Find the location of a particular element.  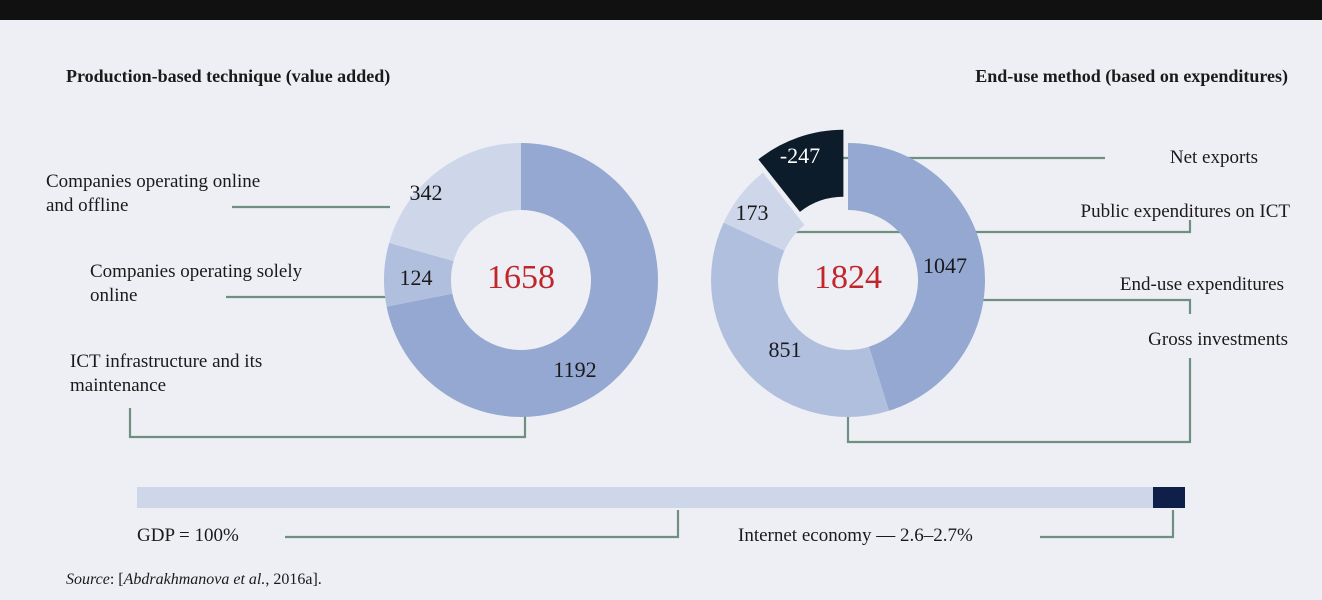

bar-label: Internet economy — 2.6–2.7% is located at coordinates (855, 535).